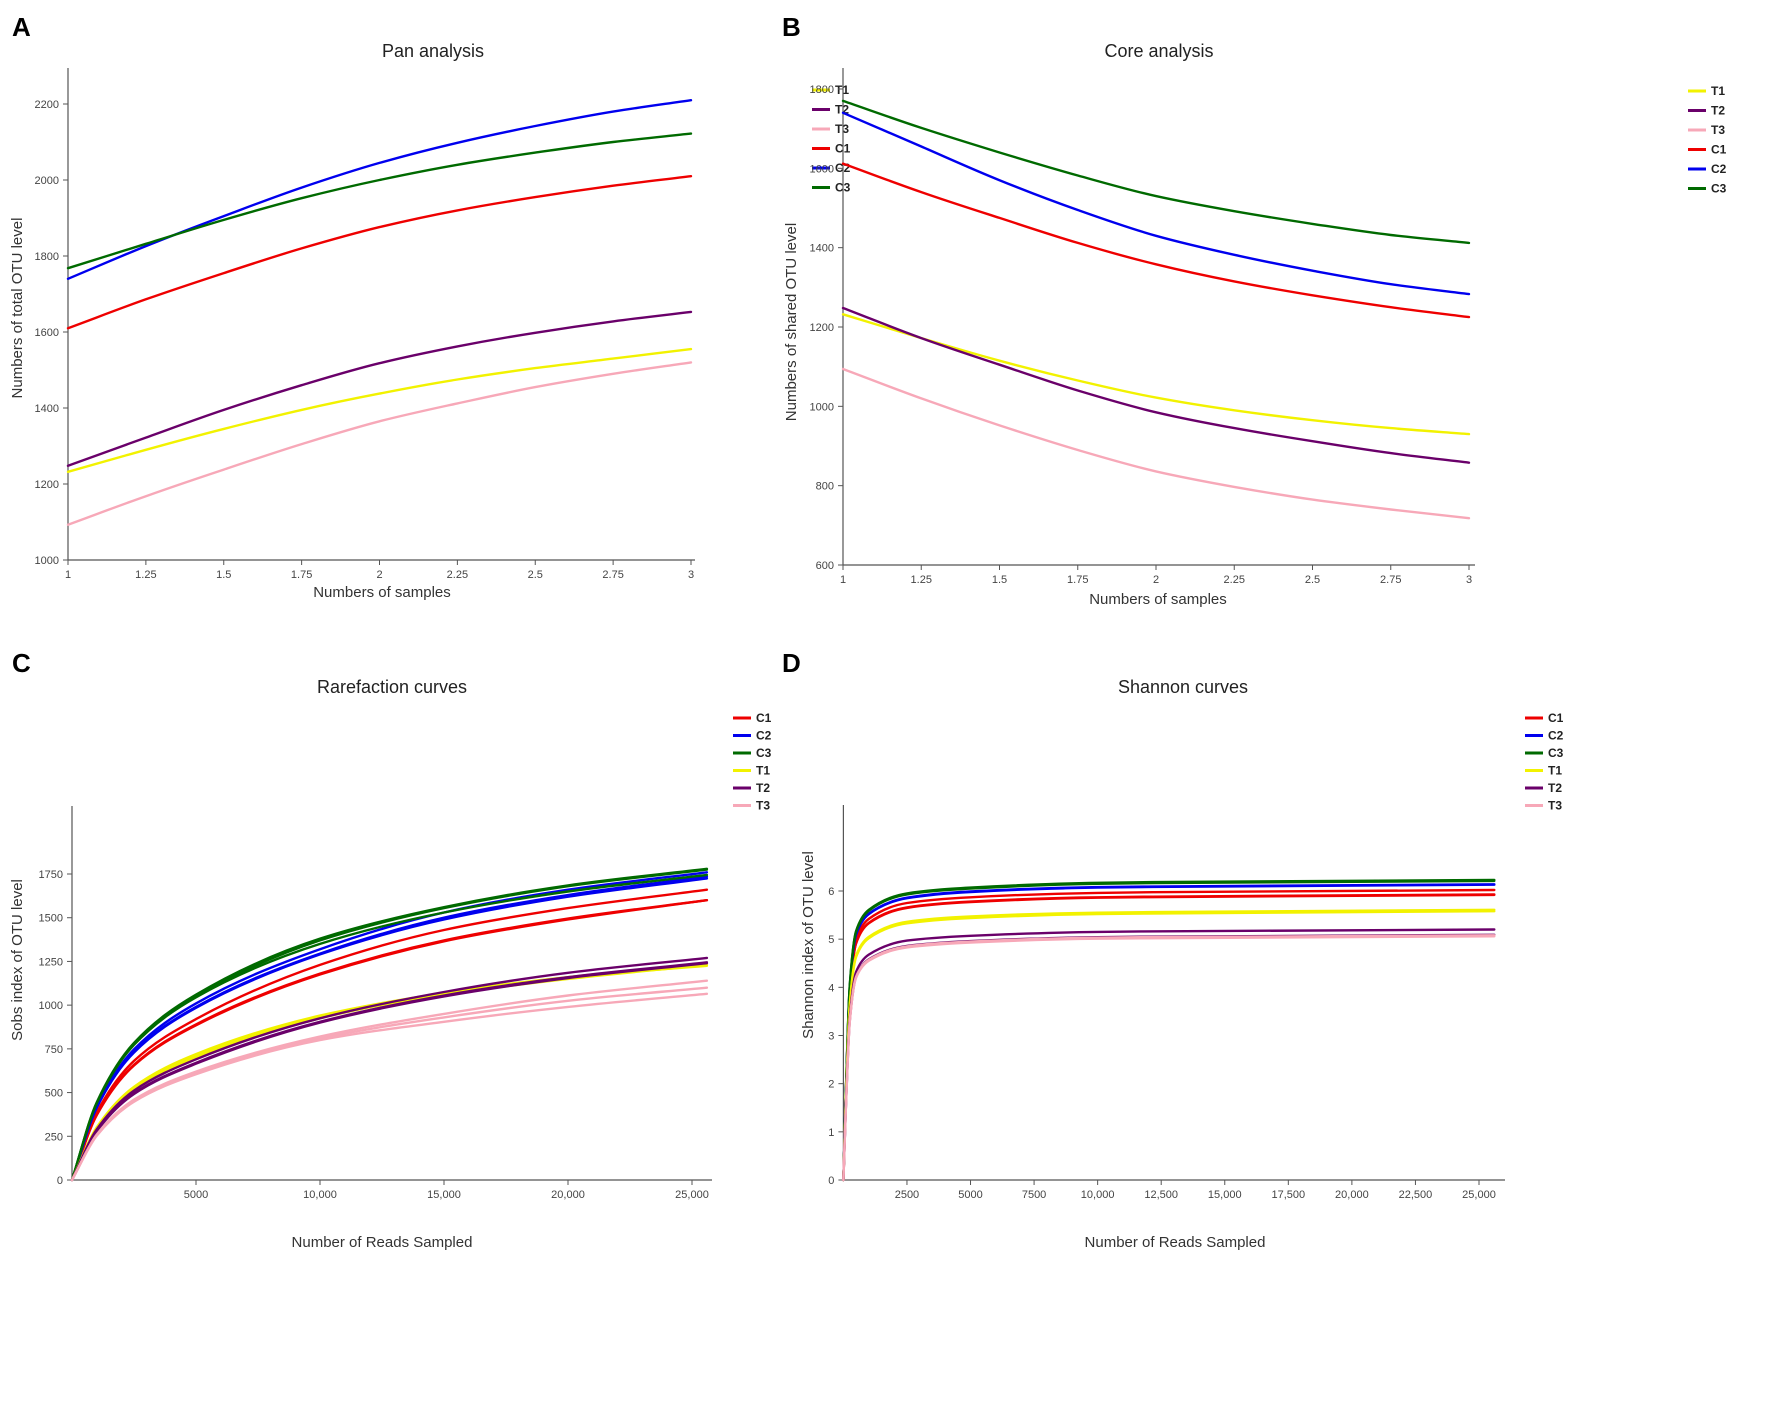 This screenshot has width=1772, height=1422. I want to click on series-line-c3, so click(1156, 172).